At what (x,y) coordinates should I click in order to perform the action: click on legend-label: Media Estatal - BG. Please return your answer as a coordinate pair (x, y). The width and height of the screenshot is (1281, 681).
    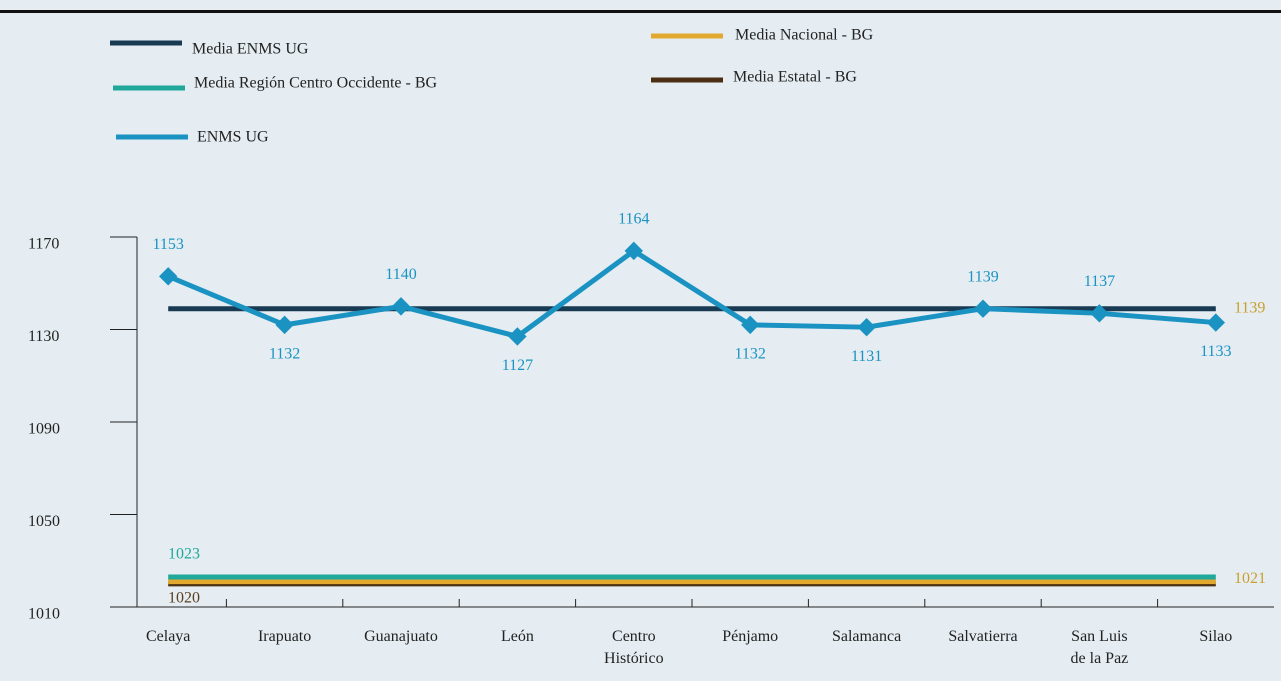
    Looking at the image, I should click on (795, 77).